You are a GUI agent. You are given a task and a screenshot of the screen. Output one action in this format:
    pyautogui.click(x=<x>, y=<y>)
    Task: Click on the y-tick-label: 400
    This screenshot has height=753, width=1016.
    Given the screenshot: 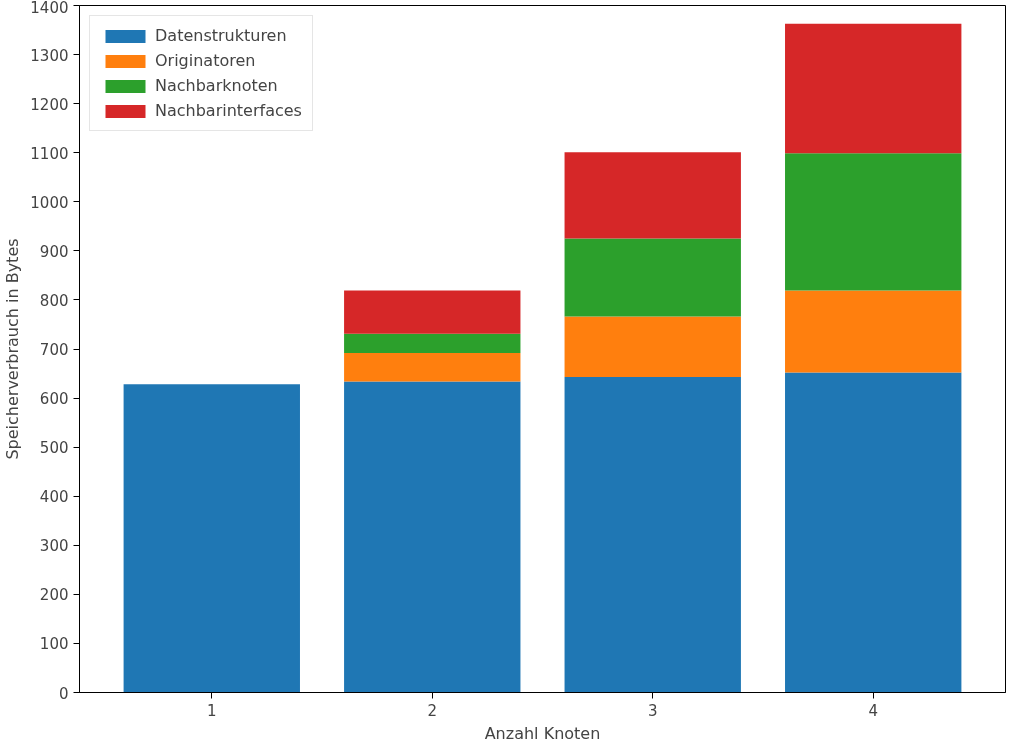 What is the action you would take?
    pyautogui.click(x=54, y=497)
    